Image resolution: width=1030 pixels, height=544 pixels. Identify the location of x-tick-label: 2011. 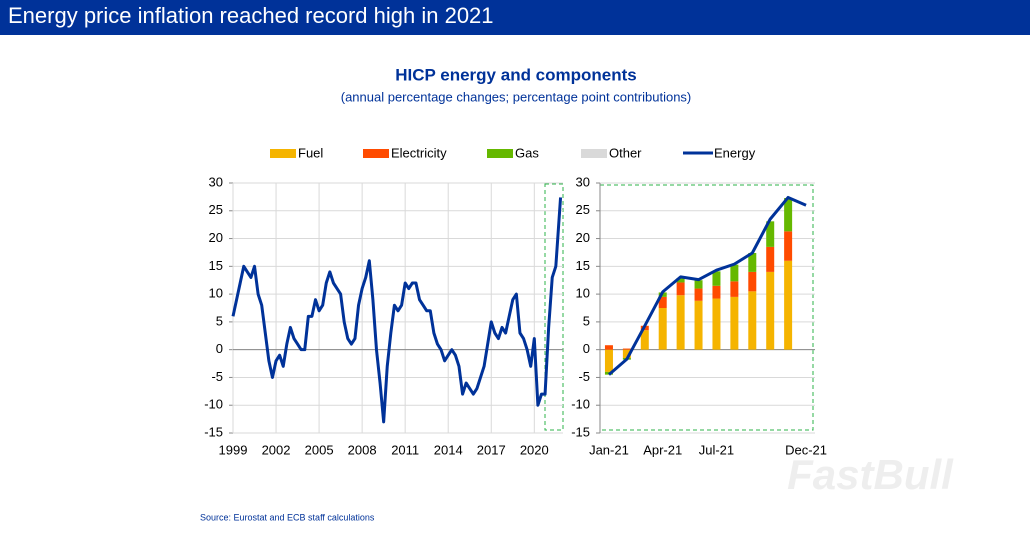
(405, 449).